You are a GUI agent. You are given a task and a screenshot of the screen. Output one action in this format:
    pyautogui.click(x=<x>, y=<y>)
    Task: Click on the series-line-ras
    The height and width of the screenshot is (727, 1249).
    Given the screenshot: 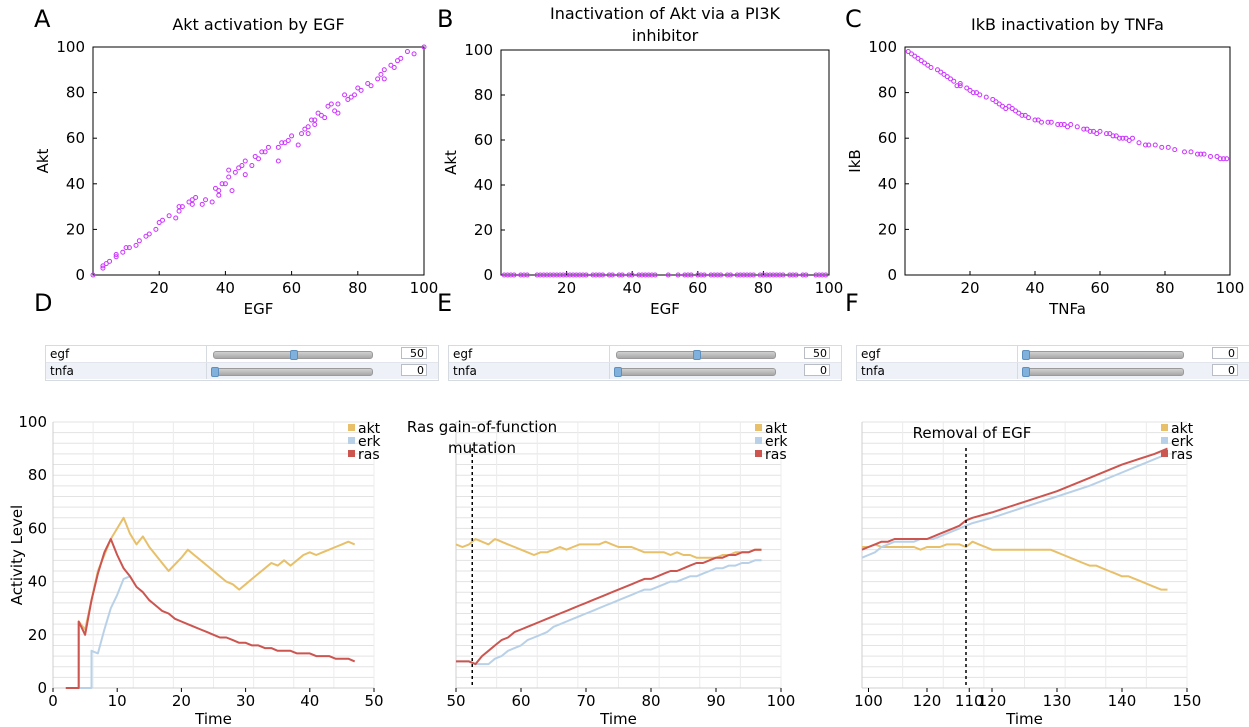 What is the action you would take?
    pyautogui.click(x=210, y=613)
    